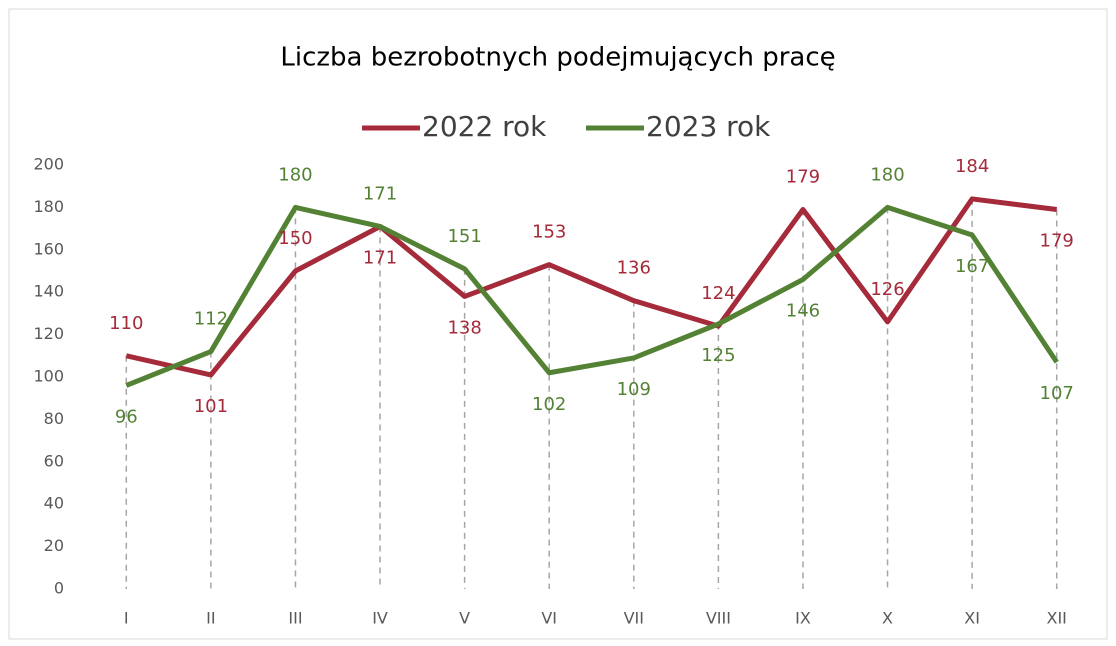  What do you see at coordinates (59, 588) in the screenshot?
I see `y-tick-label: 0` at bounding box center [59, 588].